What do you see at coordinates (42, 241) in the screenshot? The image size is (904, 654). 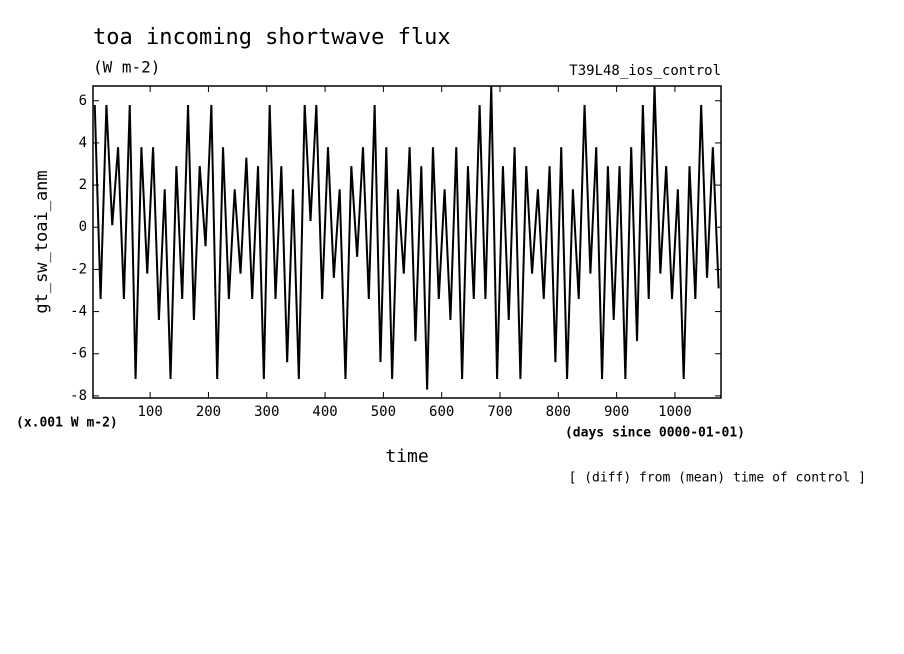 I see `y-axis-label: gt_sw_toai_anm` at bounding box center [42, 241].